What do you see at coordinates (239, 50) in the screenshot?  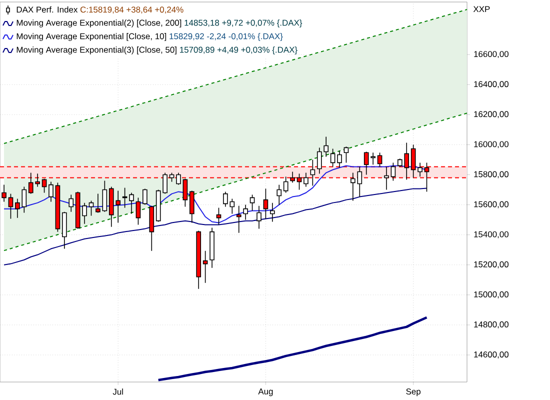 I see `annotation: 15709,89 +4,49 +0,03% {.DAX}` at bounding box center [239, 50].